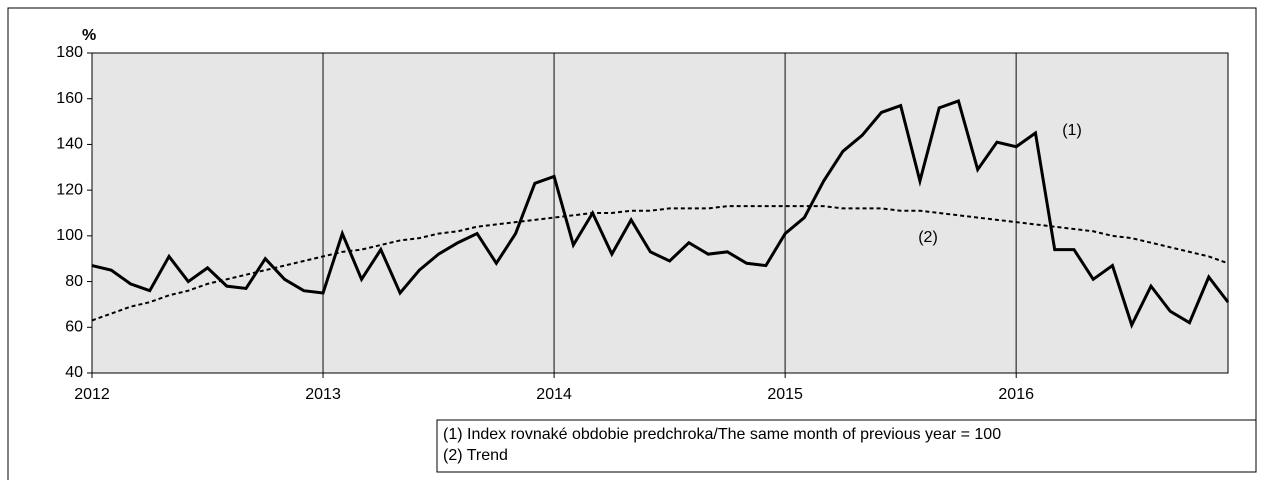 This screenshot has height=481, width=1263. I want to click on y-tick-label: 140, so click(69, 144).